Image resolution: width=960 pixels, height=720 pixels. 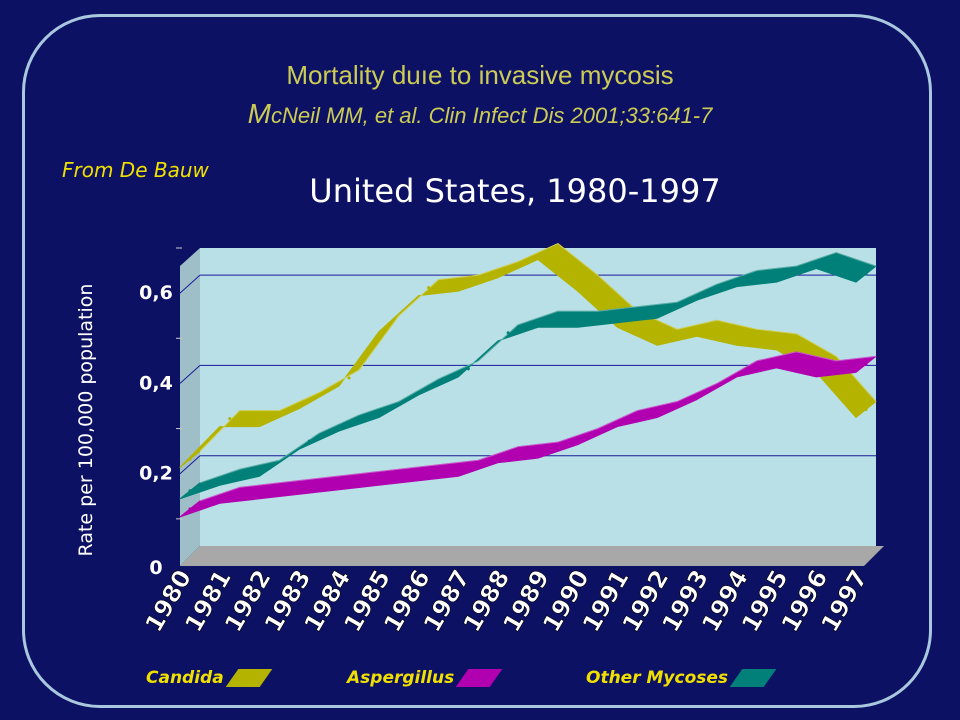 I want to click on plot-floor, so click(x=532, y=556).